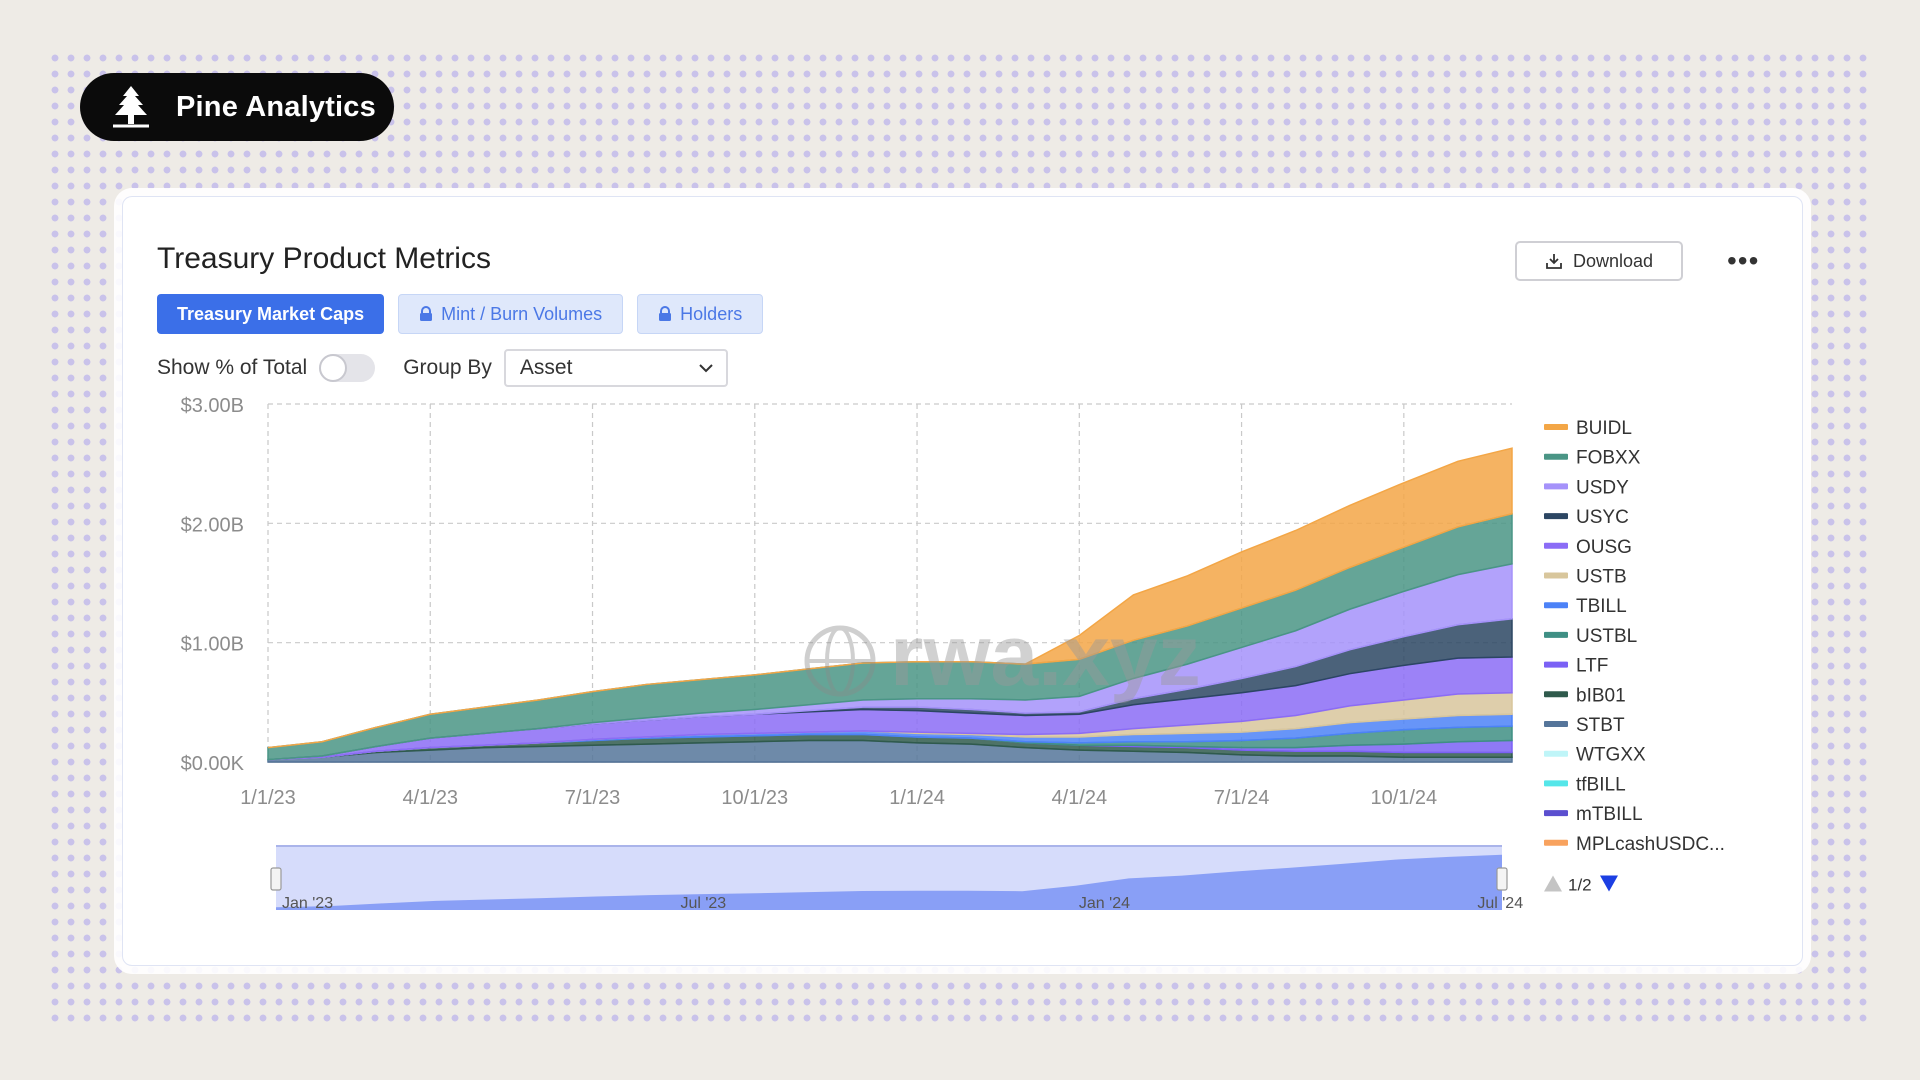  I want to click on download-label: Download, so click(1613, 260).